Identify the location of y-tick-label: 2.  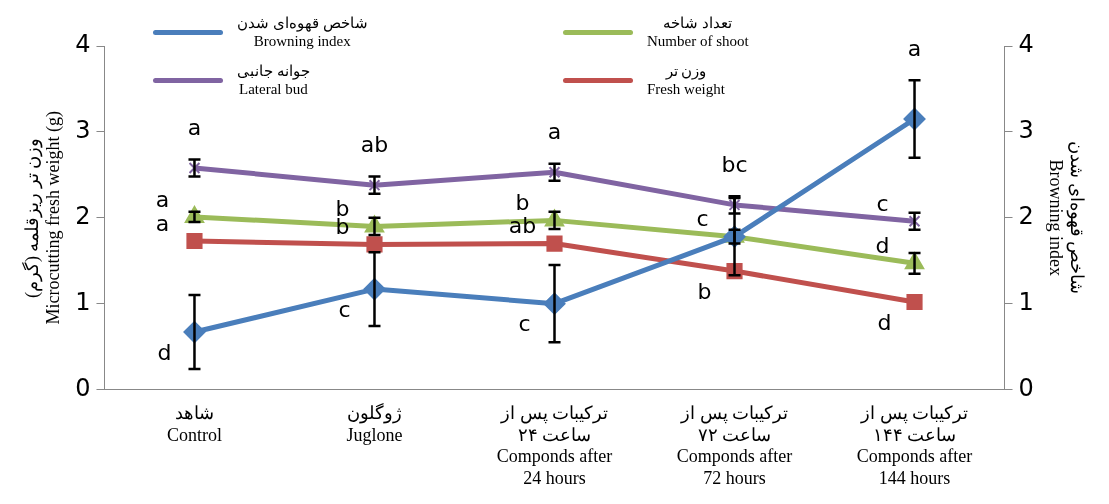
(83, 216).